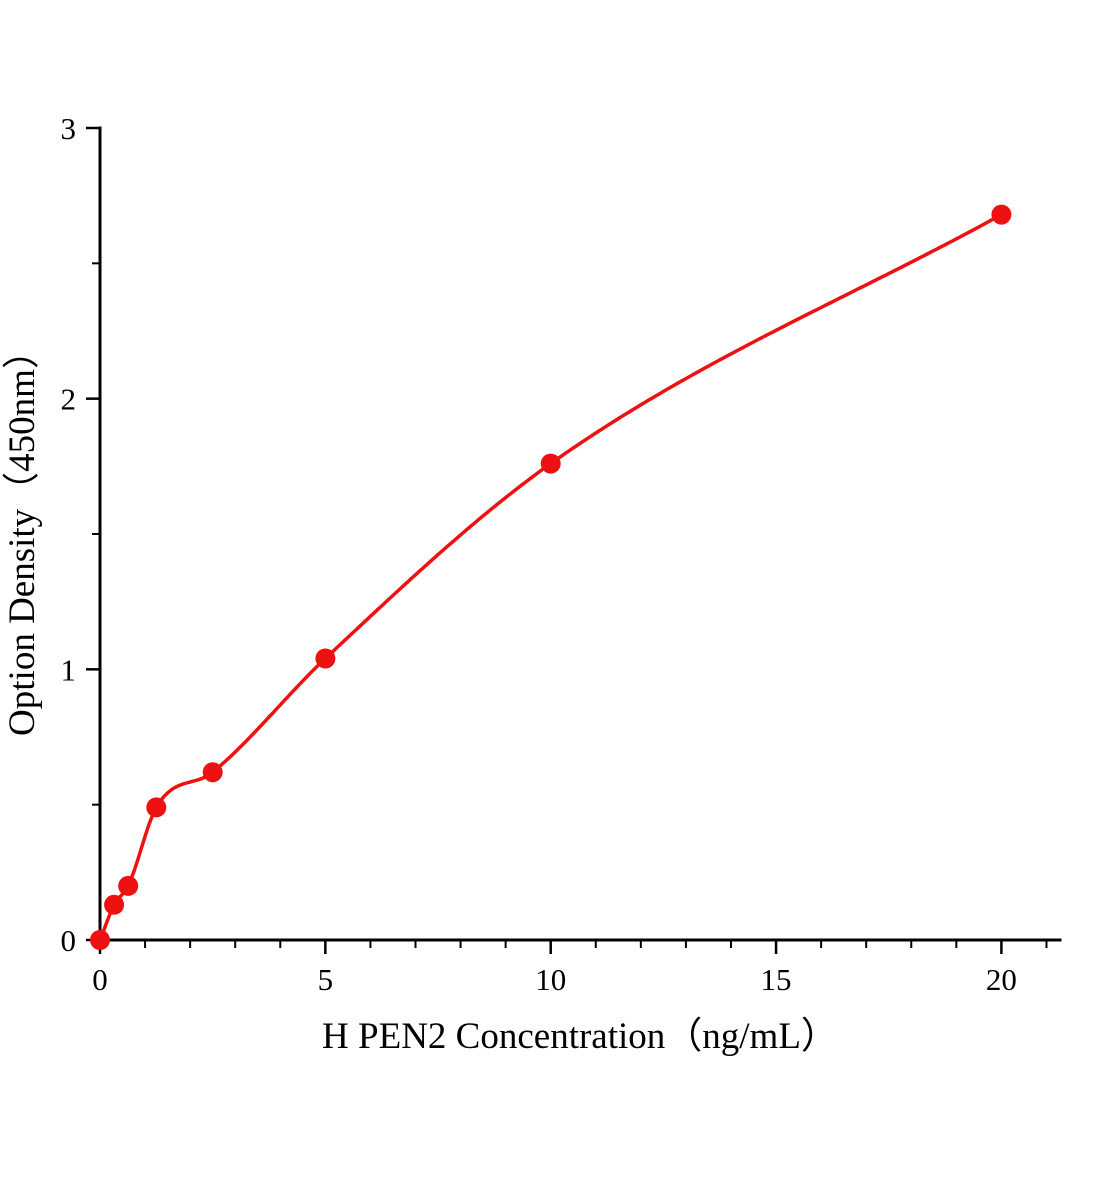 Image resolution: width=1104 pixels, height=1200 pixels. What do you see at coordinates (550, 979) in the screenshot?
I see `x-tick-label: 10` at bounding box center [550, 979].